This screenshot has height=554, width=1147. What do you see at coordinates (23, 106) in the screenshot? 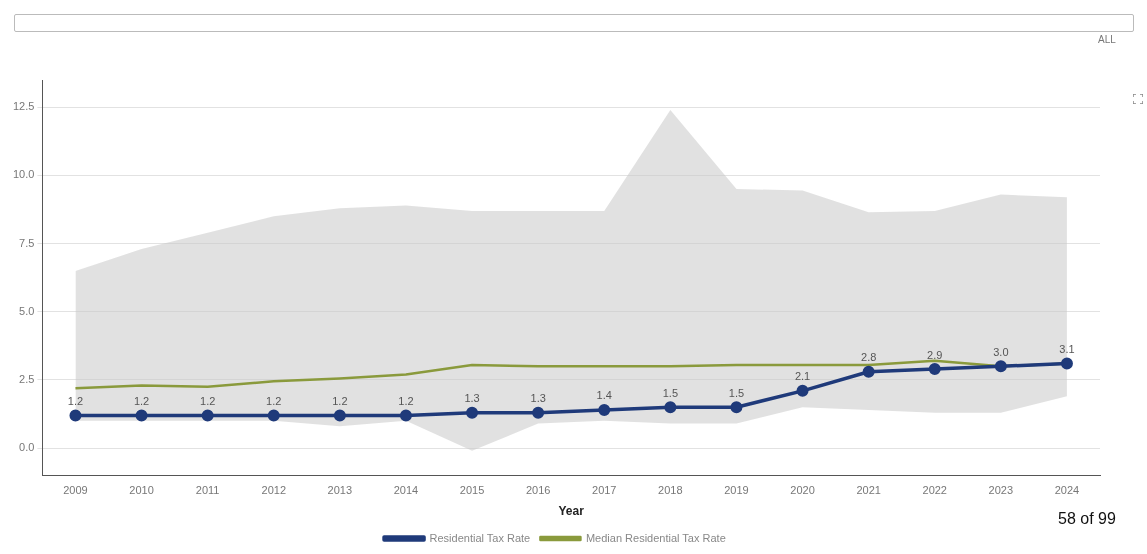
I see `y-tick-label: 12.5` at bounding box center [23, 106].